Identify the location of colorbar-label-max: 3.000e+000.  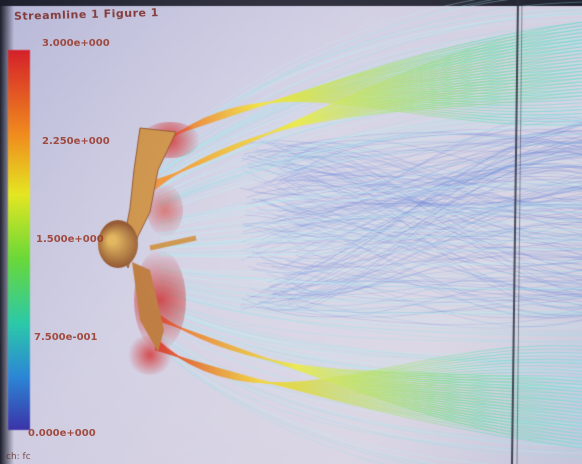
(76, 43).